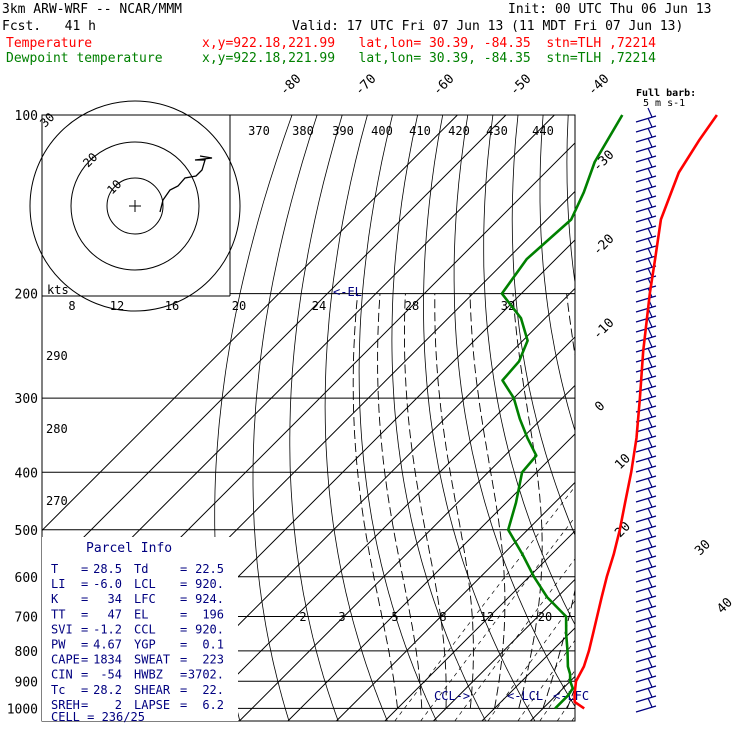  What do you see at coordinates (107, 584) in the screenshot?
I see `parcel-value: -6.0` at bounding box center [107, 584].